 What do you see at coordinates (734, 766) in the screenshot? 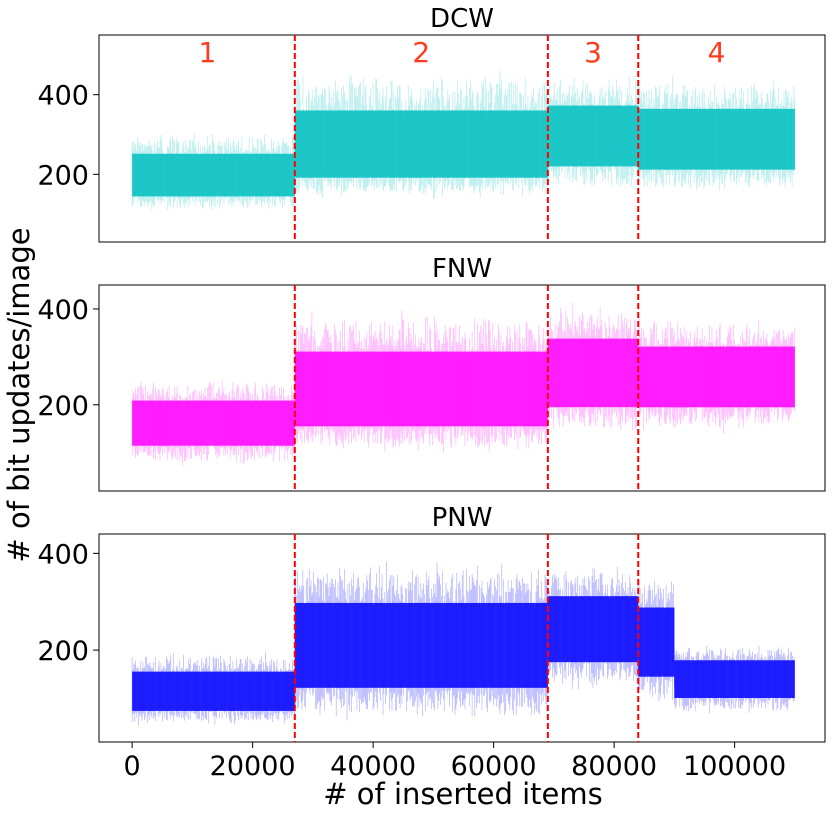
I see `x-tick-label: 100000` at bounding box center [734, 766].